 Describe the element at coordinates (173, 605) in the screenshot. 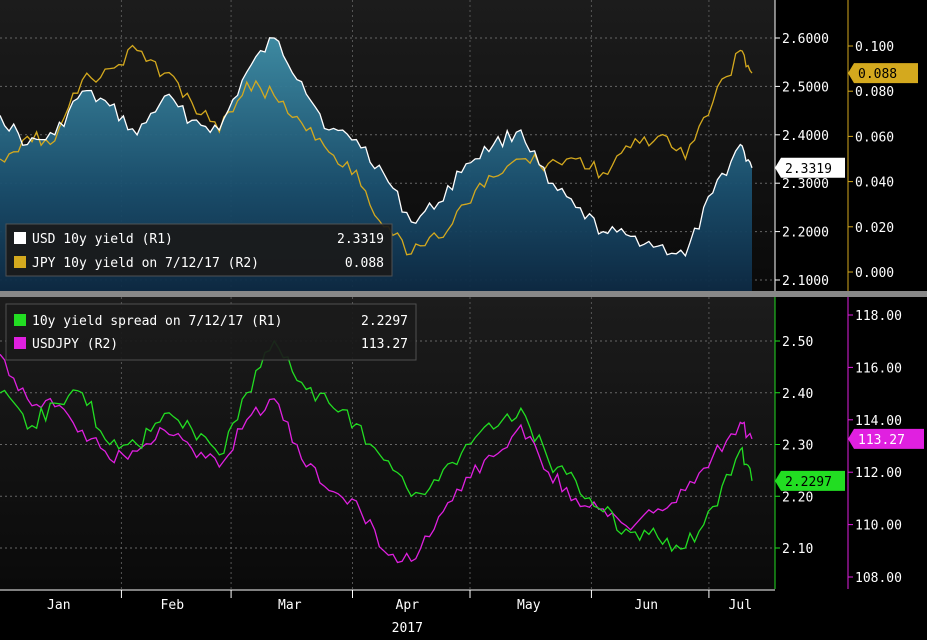

I see `x-axis-month-label: Feb` at that location.